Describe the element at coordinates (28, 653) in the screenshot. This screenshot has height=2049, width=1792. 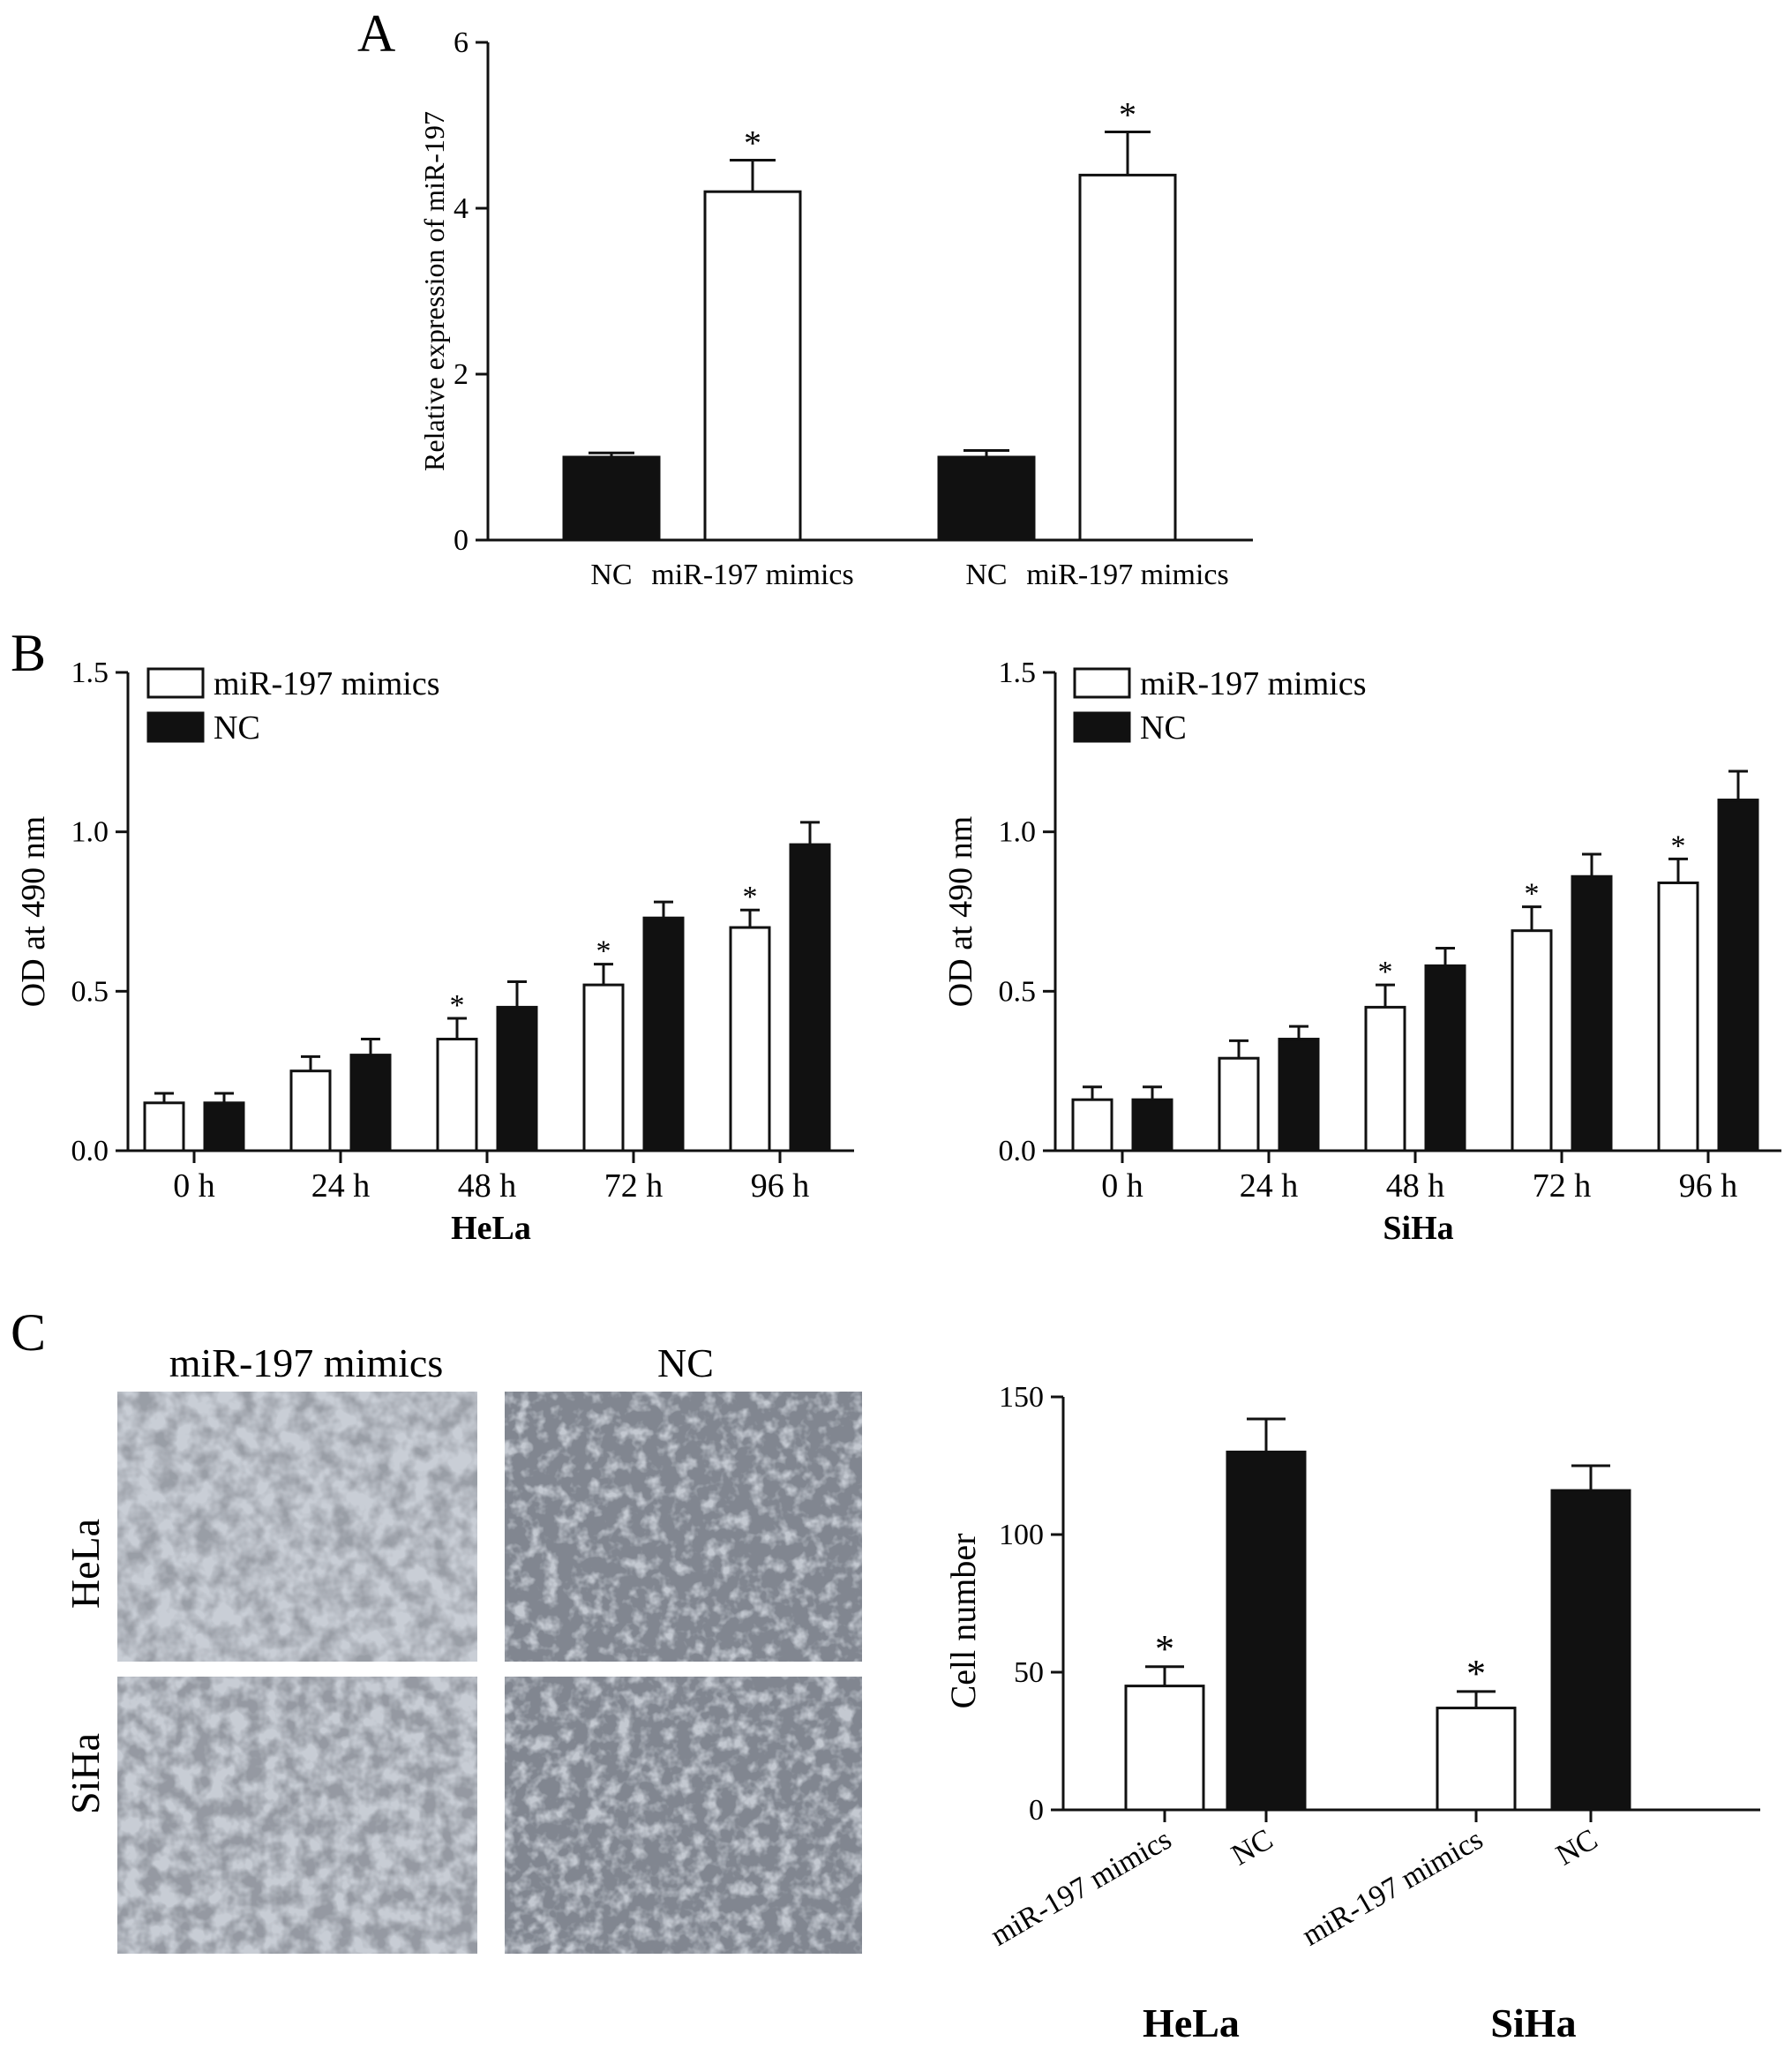
I see `panel-label-b: B` at that location.